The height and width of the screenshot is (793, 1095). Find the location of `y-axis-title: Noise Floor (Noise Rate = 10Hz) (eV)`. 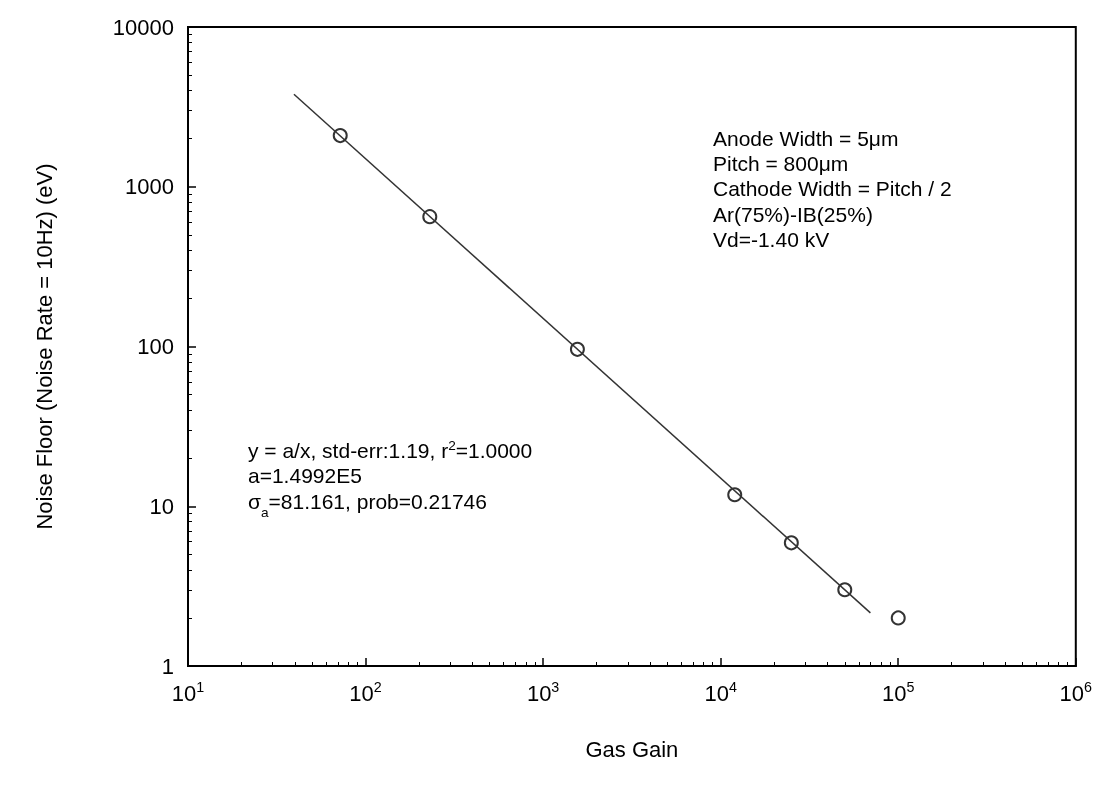

y-axis-title: Noise Floor (Noise Rate = 10Hz) (eV) is located at coordinates (45, 346).